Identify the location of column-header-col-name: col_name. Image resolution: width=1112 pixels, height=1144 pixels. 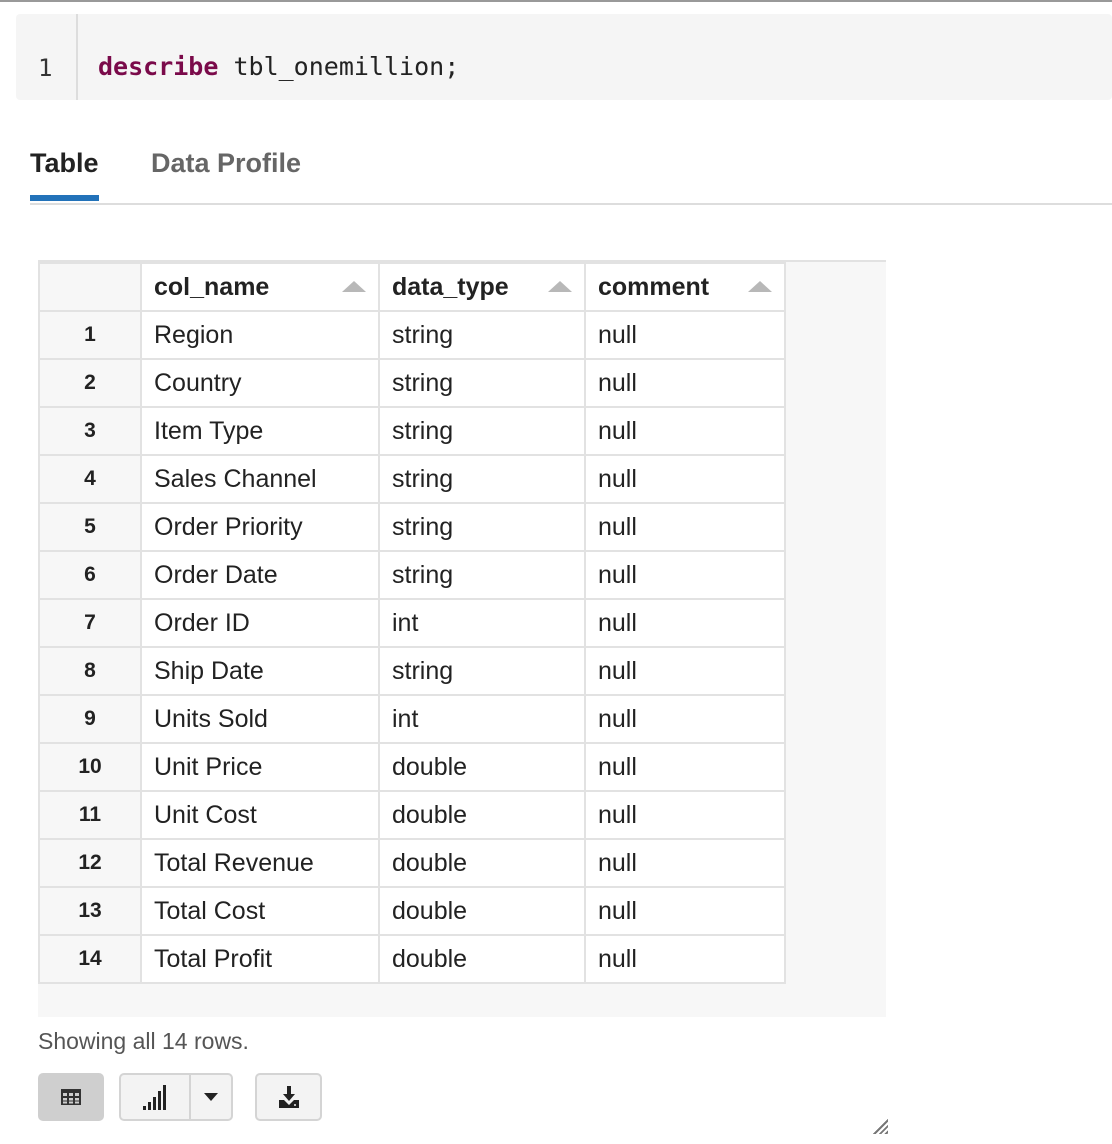
(260, 287).